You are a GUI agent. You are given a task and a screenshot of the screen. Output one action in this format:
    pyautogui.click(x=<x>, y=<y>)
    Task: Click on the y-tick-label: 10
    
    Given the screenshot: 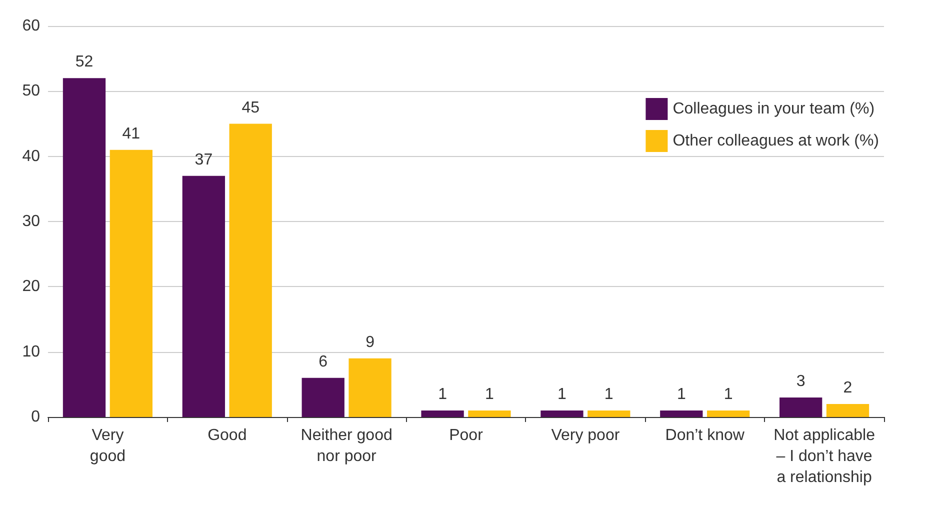 What is the action you would take?
    pyautogui.click(x=31, y=351)
    